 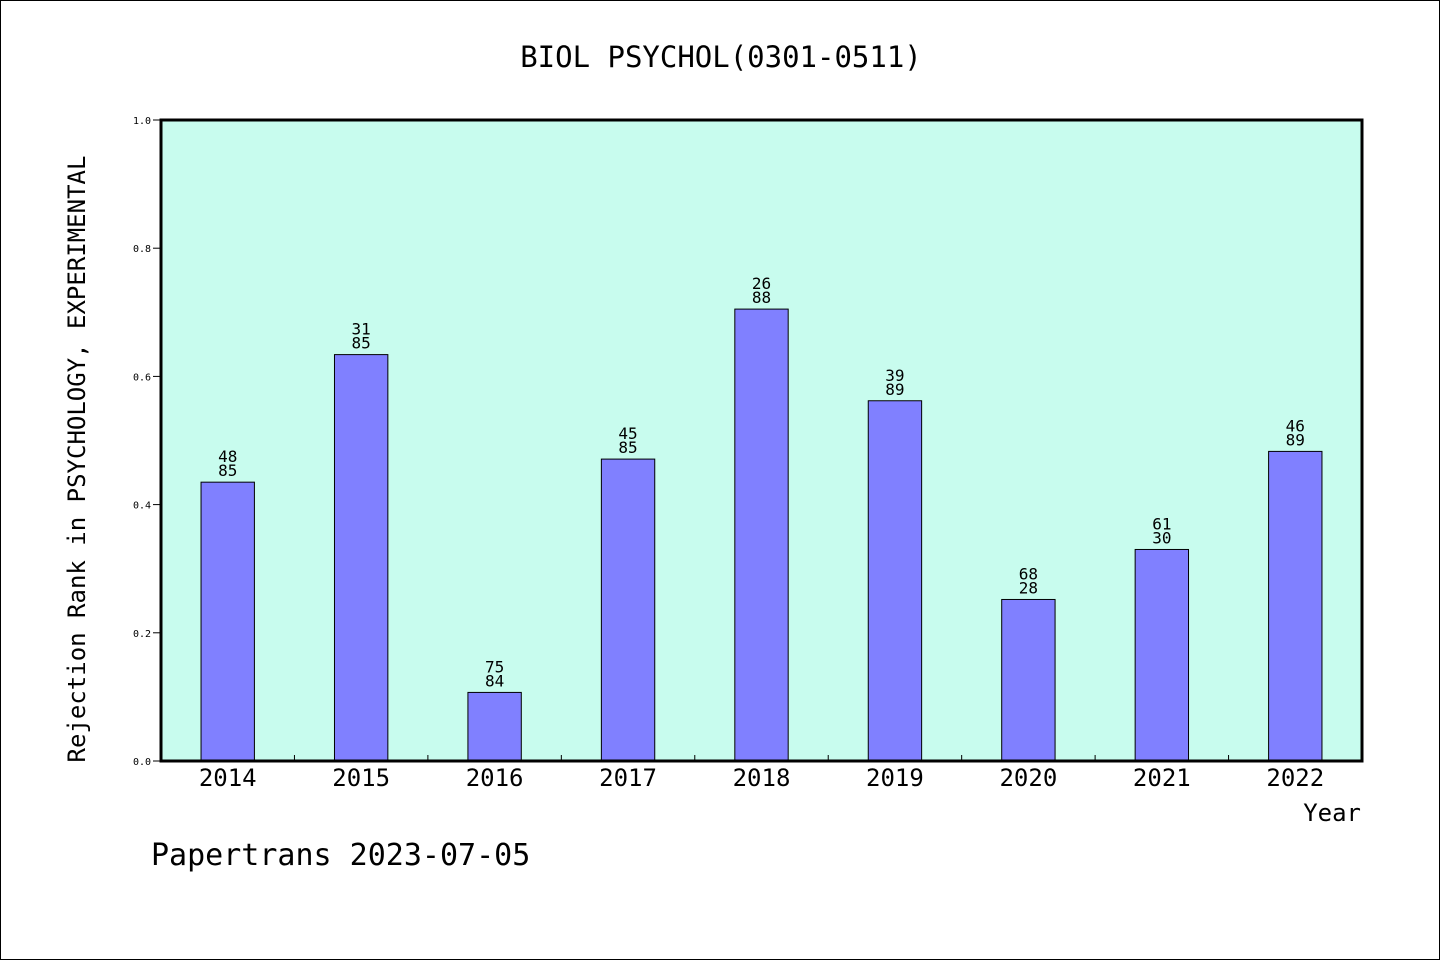 I want to click on bar-label-bottom-2017: 85, so click(x=627, y=447).